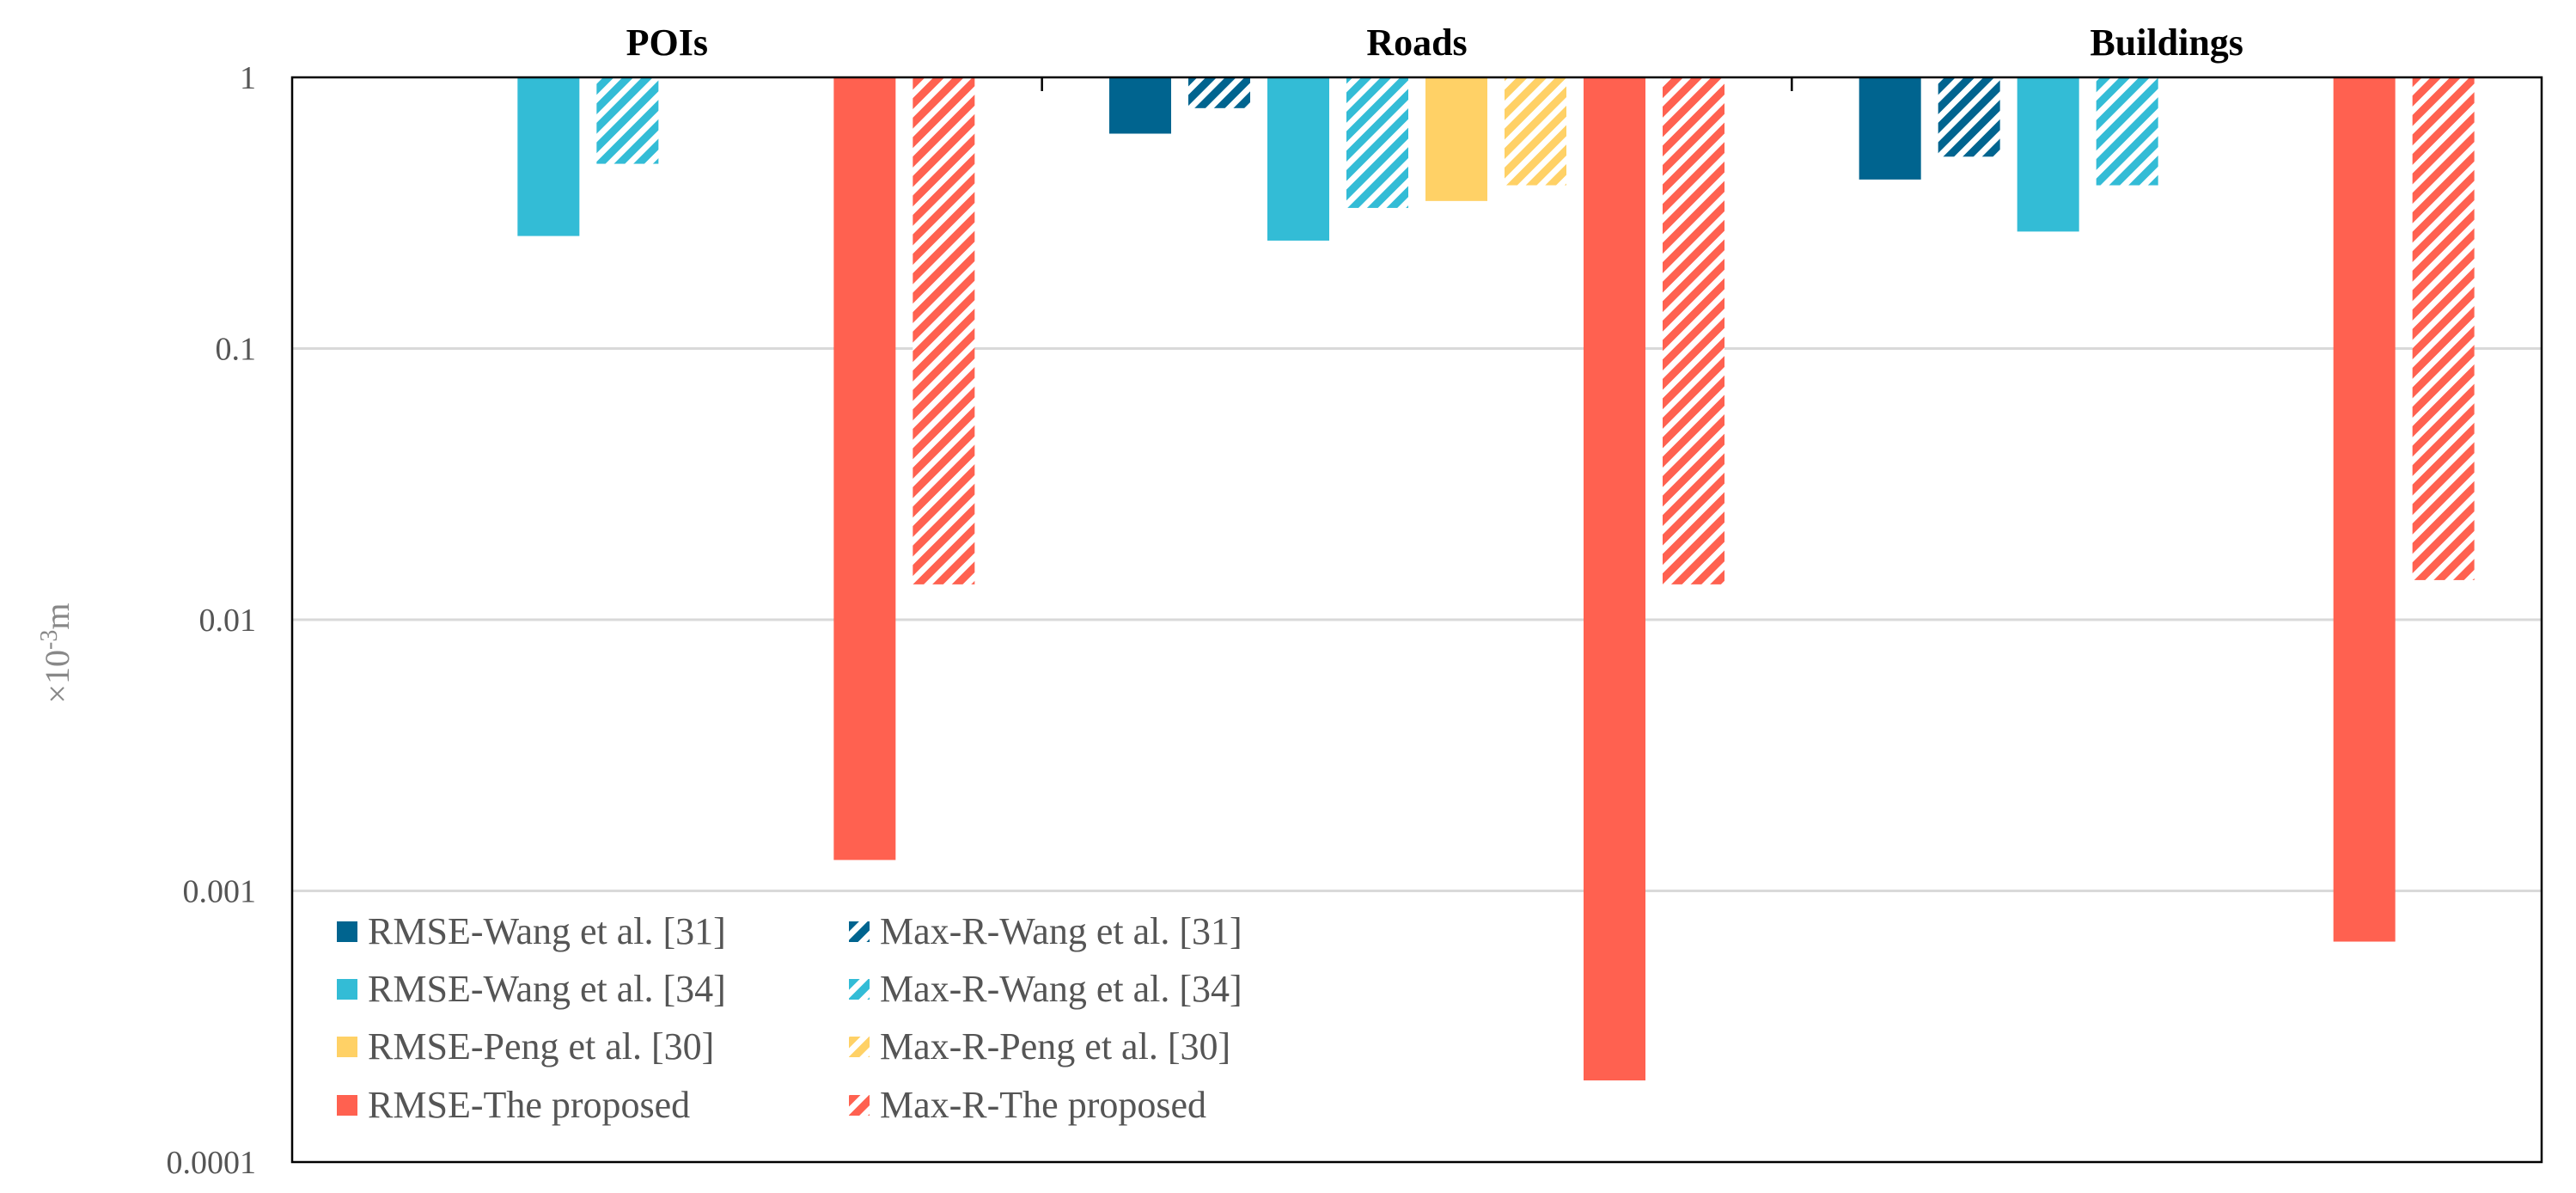  Describe the element at coordinates (237, 350) in the screenshot. I see `y-tick-label: 0.1` at that location.